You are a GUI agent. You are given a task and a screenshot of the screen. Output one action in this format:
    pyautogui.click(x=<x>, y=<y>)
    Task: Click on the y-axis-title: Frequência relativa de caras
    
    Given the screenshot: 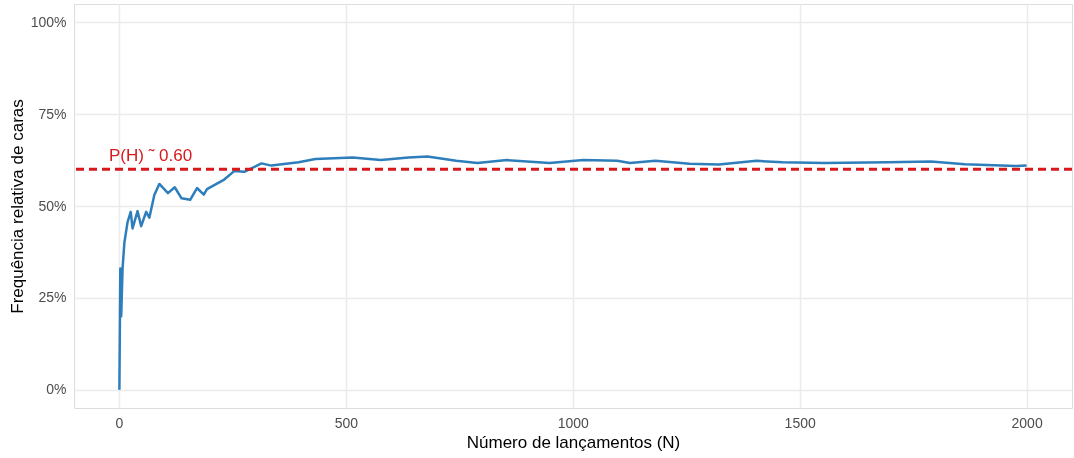 What is the action you would take?
    pyautogui.click(x=17, y=206)
    